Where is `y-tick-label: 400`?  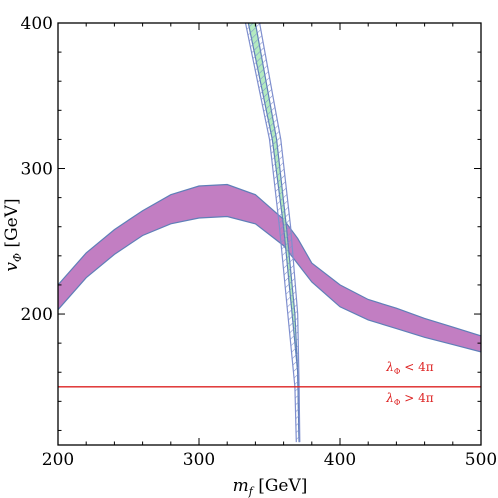
y-tick-label: 400 is located at coordinates (37, 24).